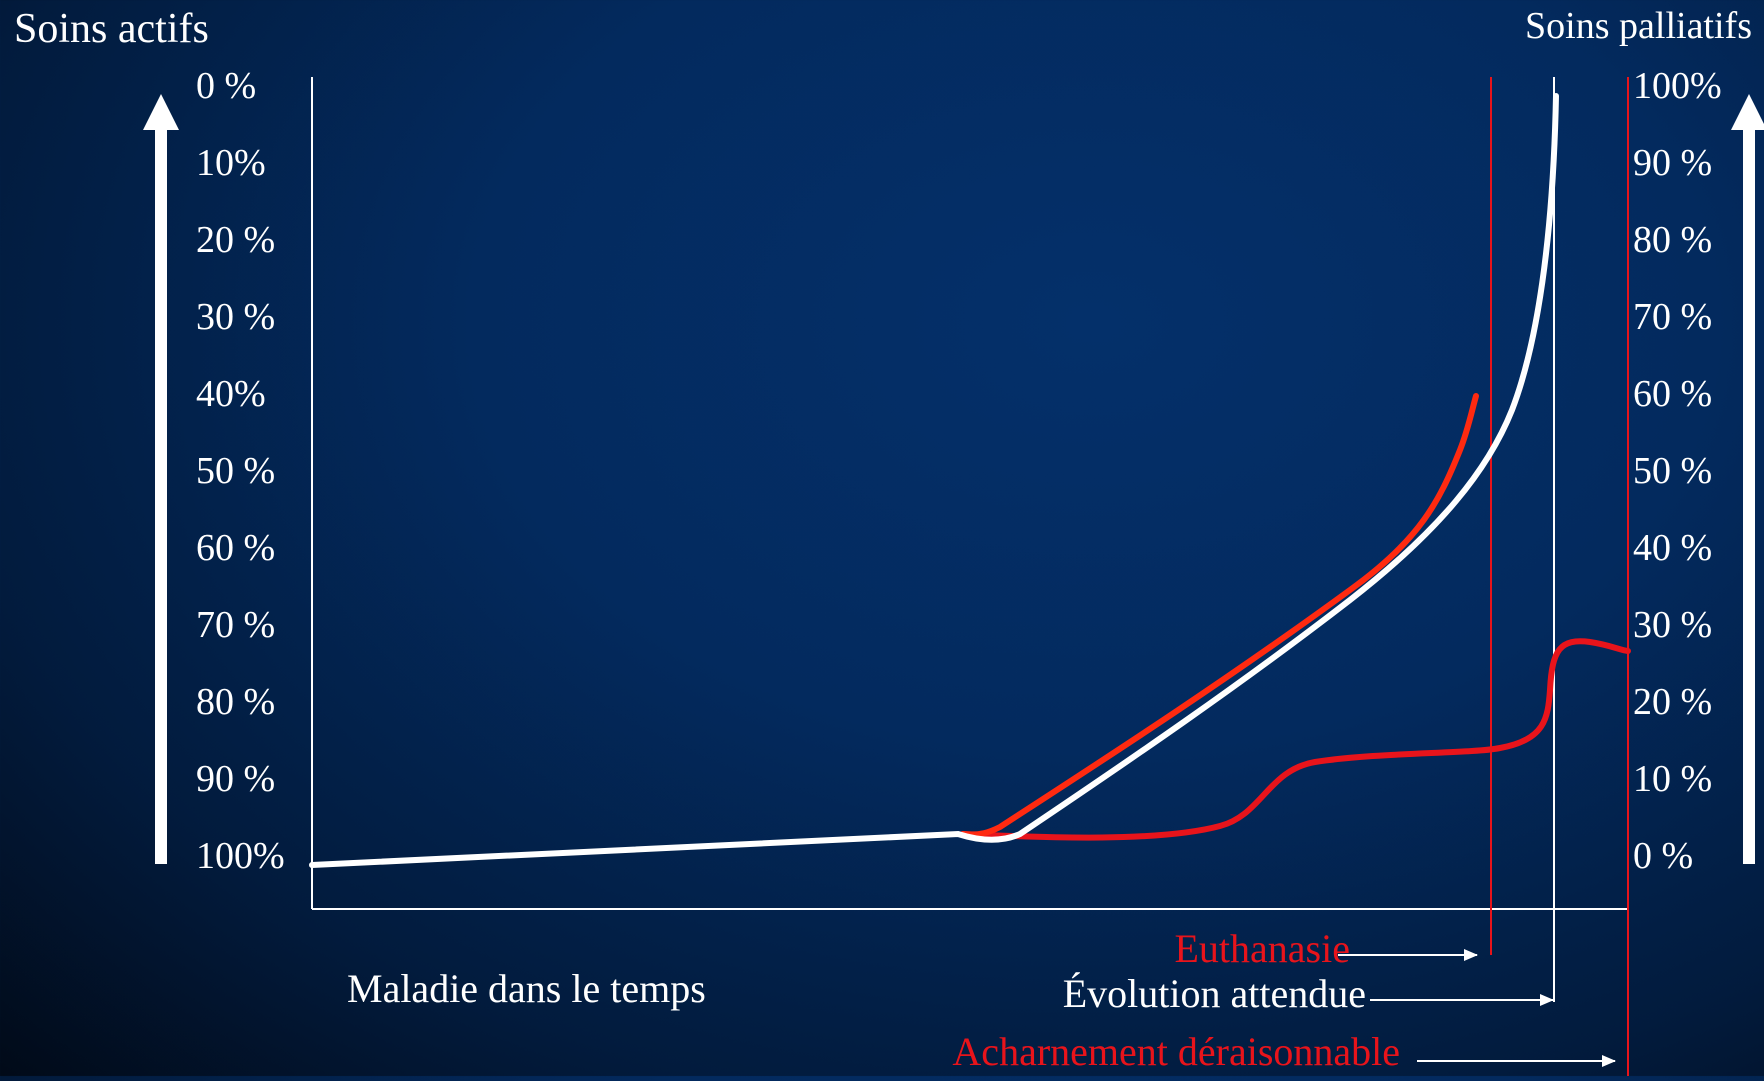 Image resolution: width=1764 pixels, height=1081 pixels. Describe the element at coordinates (1263, 948) in the screenshot. I see `euthanasie-label: Euthanasie` at that location.